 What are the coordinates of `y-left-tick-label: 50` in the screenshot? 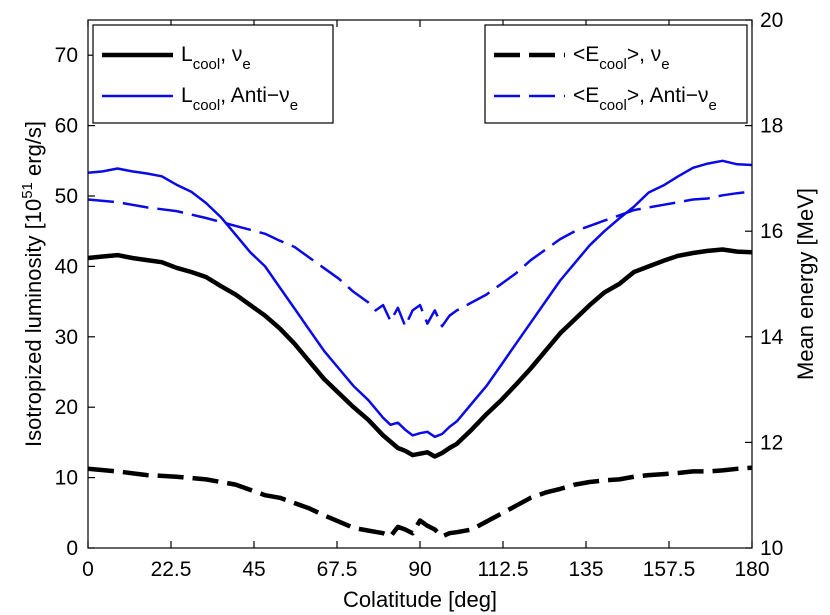 It's located at (66, 196).